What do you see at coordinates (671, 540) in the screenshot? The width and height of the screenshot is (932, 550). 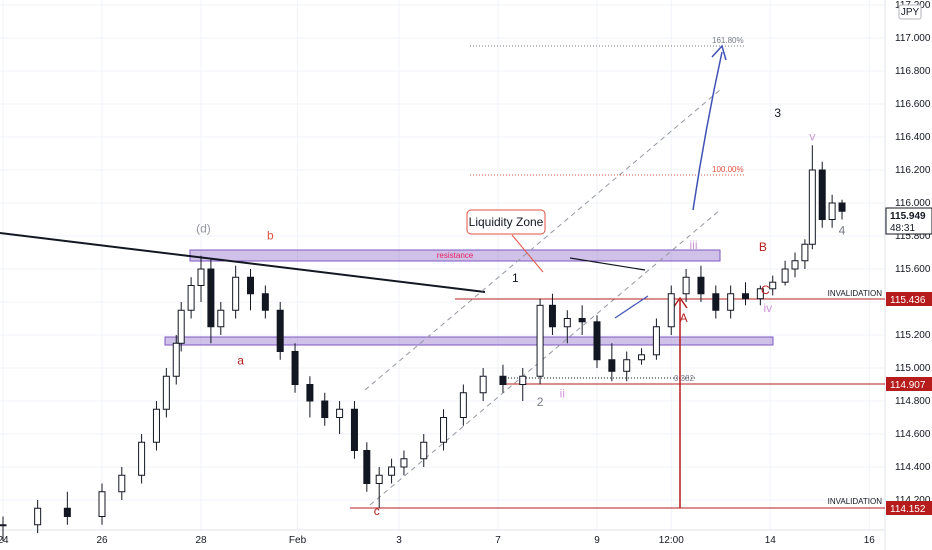 I see `time-tick-label: 12:00` at bounding box center [671, 540].